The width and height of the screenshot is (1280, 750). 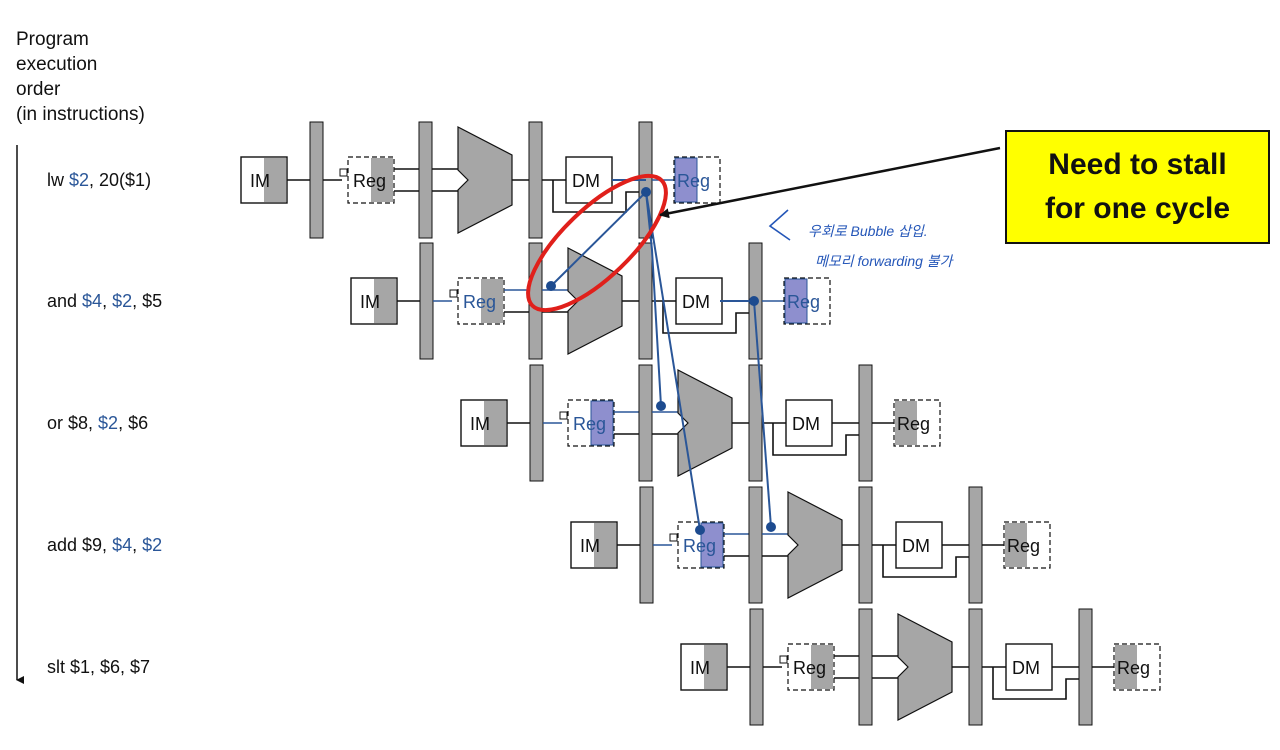 I want to click on forwarding-paths, so click(x=661, y=355).